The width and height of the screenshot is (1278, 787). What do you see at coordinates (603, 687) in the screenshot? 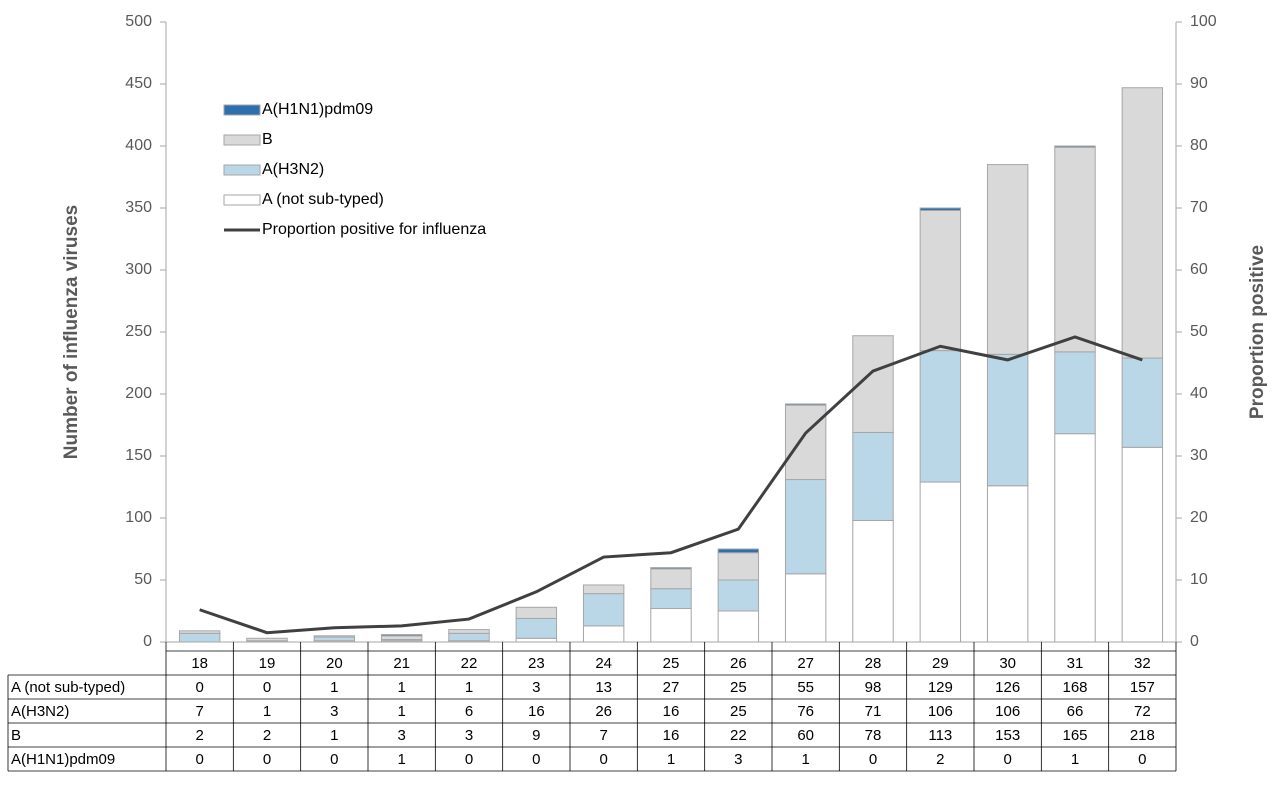
I see `table-cell: 13` at bounding box center [603, 687].